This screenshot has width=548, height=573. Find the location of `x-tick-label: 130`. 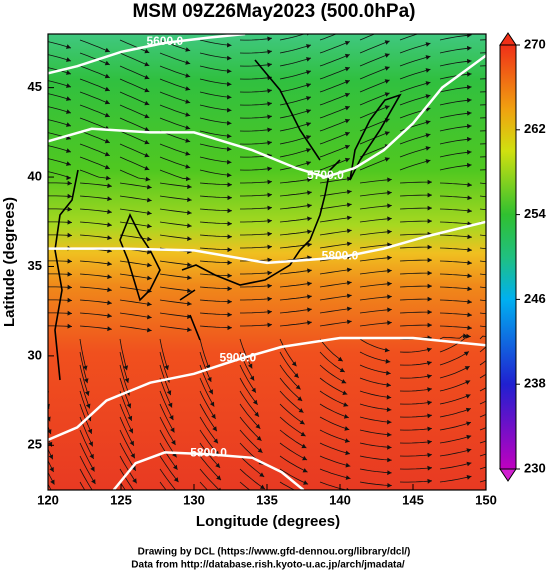

x-tick-label: 130 is located at coordinates (194, 499).